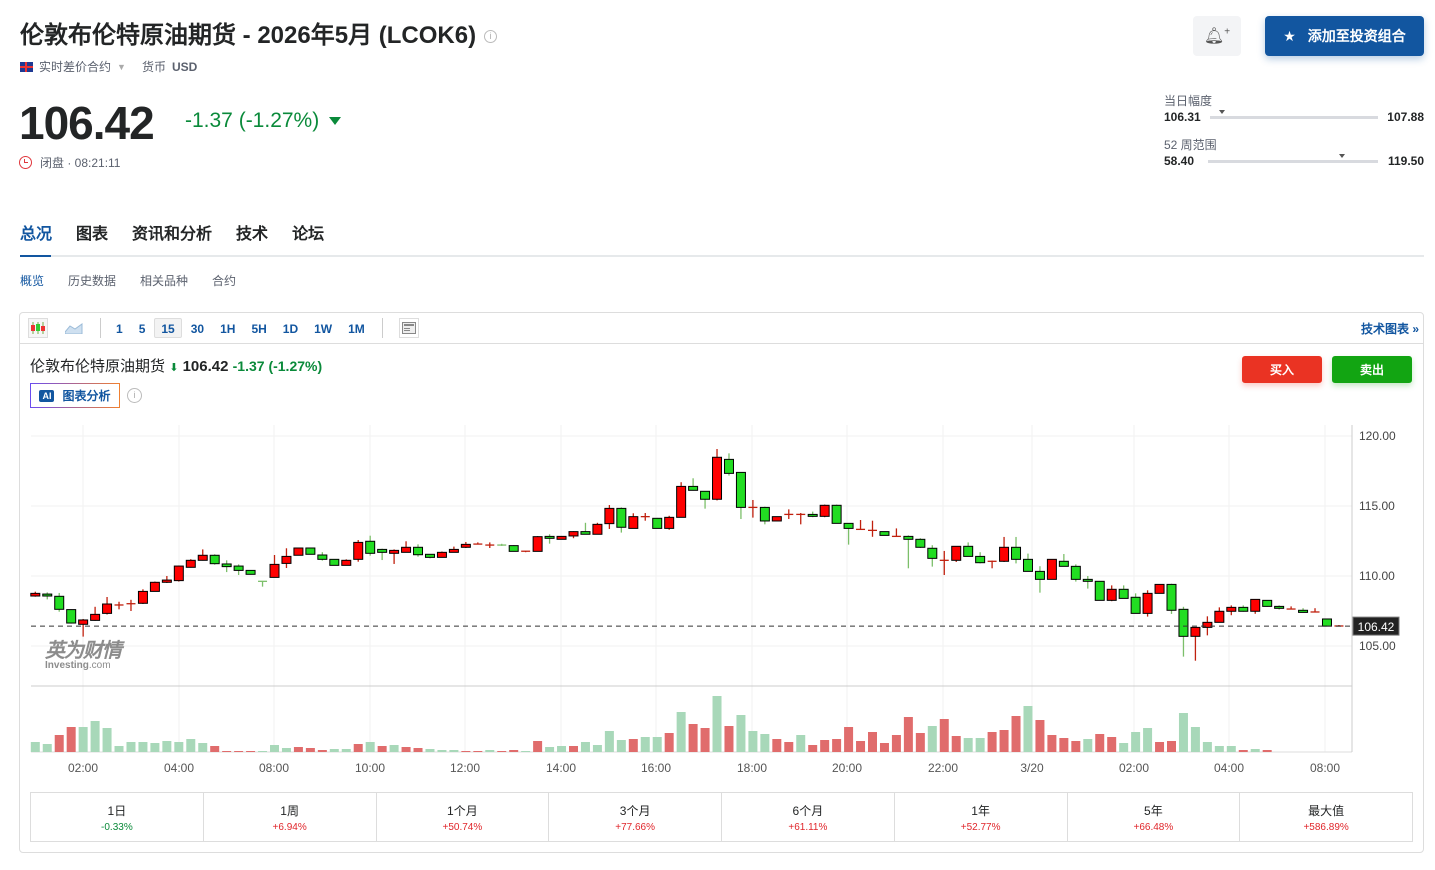 This screenshot has width=1435, height=870. I want to click on bell-plus-icon: 🔔︎+, so click(1217, 35).